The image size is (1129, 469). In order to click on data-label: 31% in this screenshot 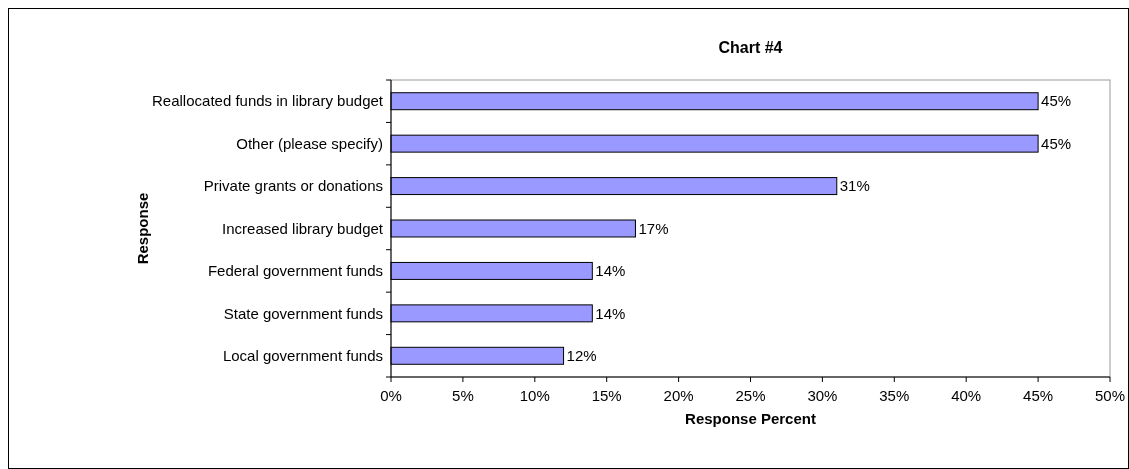, I will do `click(854, 186)`.